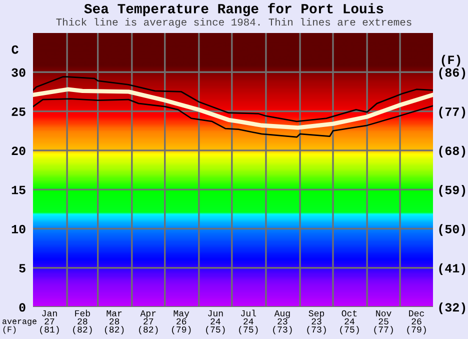 Image resolution: width=468 pixels, height=339 pixels. Describe the element at coordinates (114, 322) in the screenshot. I see `x-tick-label: Mar 28 (82)` at that location.